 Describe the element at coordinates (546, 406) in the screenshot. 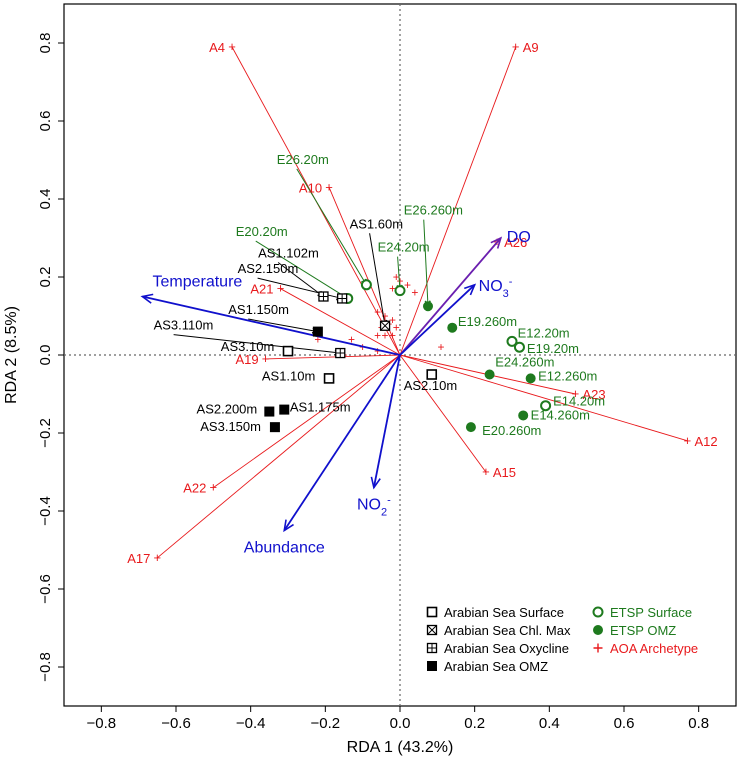

I see `sample-e14-20m-marker` at that location.